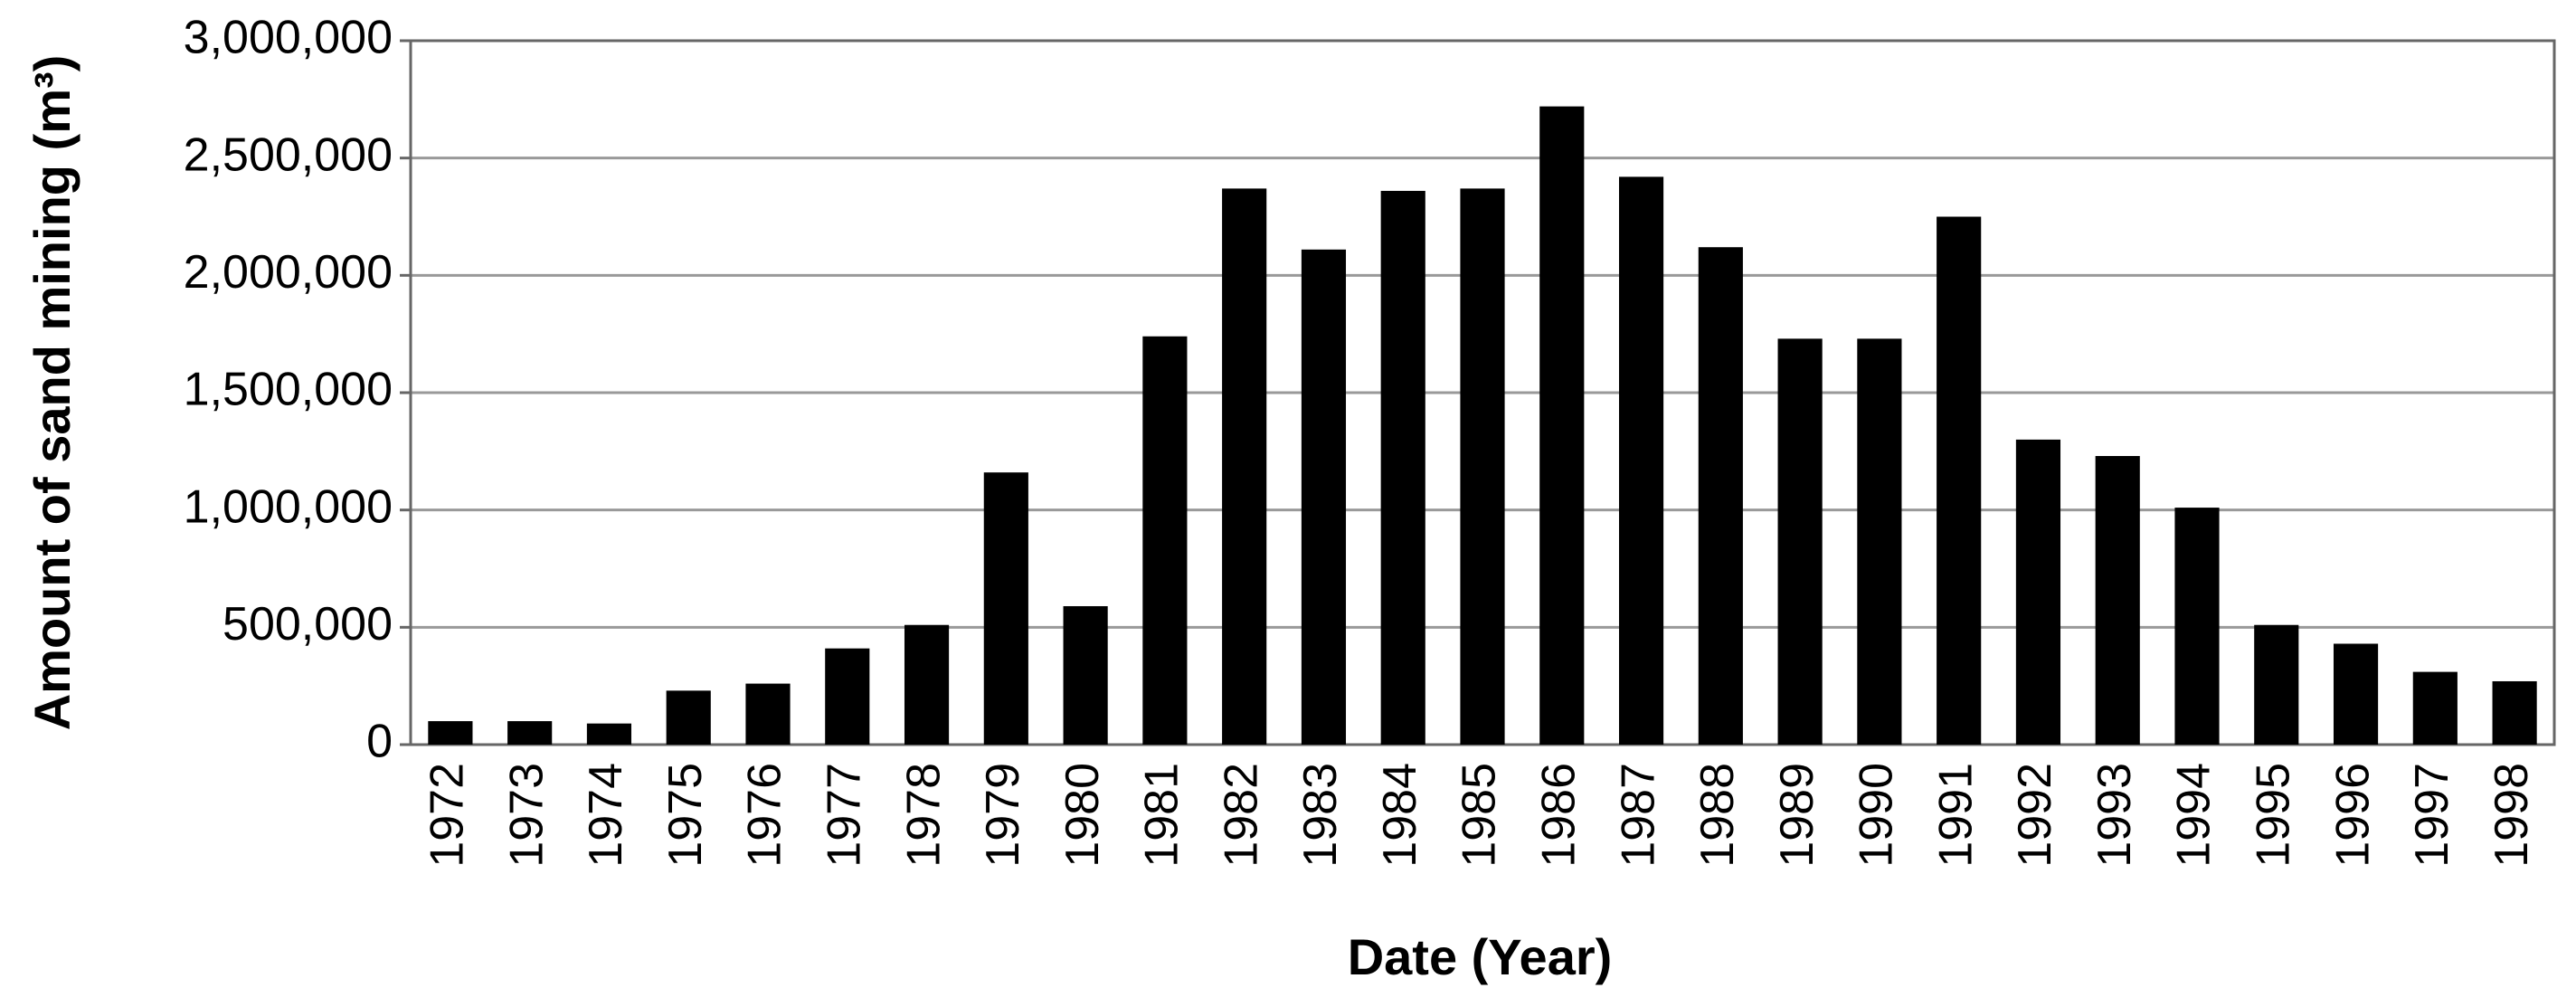  What do you see at coordinates (1638, 816) in the screenshot?
I see `x-tick-label: 1987` at bounding box center [1638, 816].